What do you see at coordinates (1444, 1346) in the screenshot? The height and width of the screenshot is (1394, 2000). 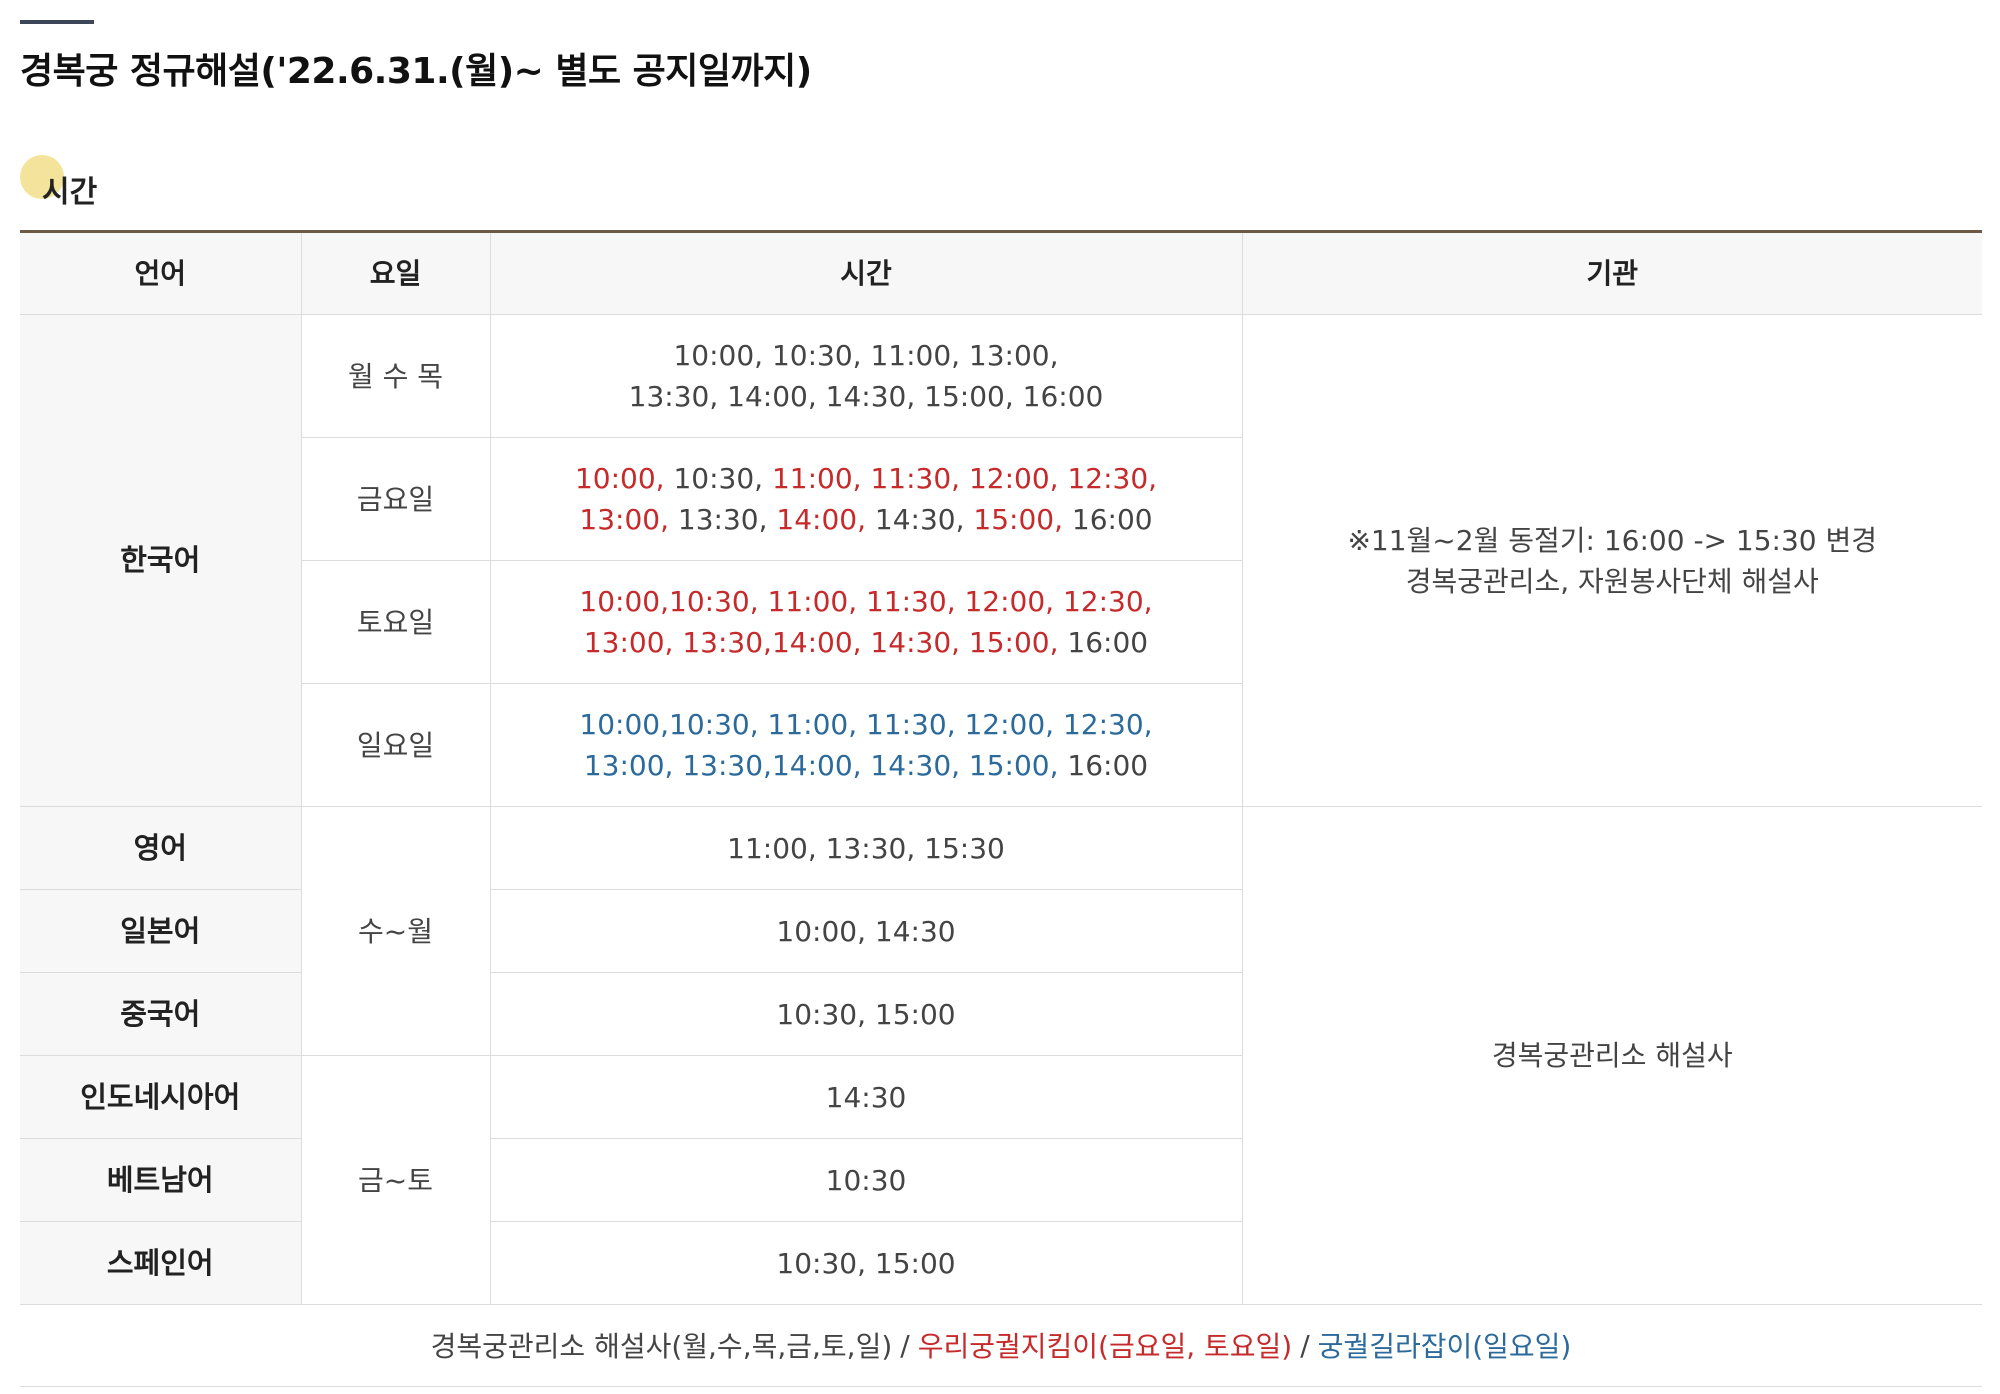 I see `legend-sunday-agency: 궁궐길라잡이(일요일)` at bounding box center [1444, 1346].